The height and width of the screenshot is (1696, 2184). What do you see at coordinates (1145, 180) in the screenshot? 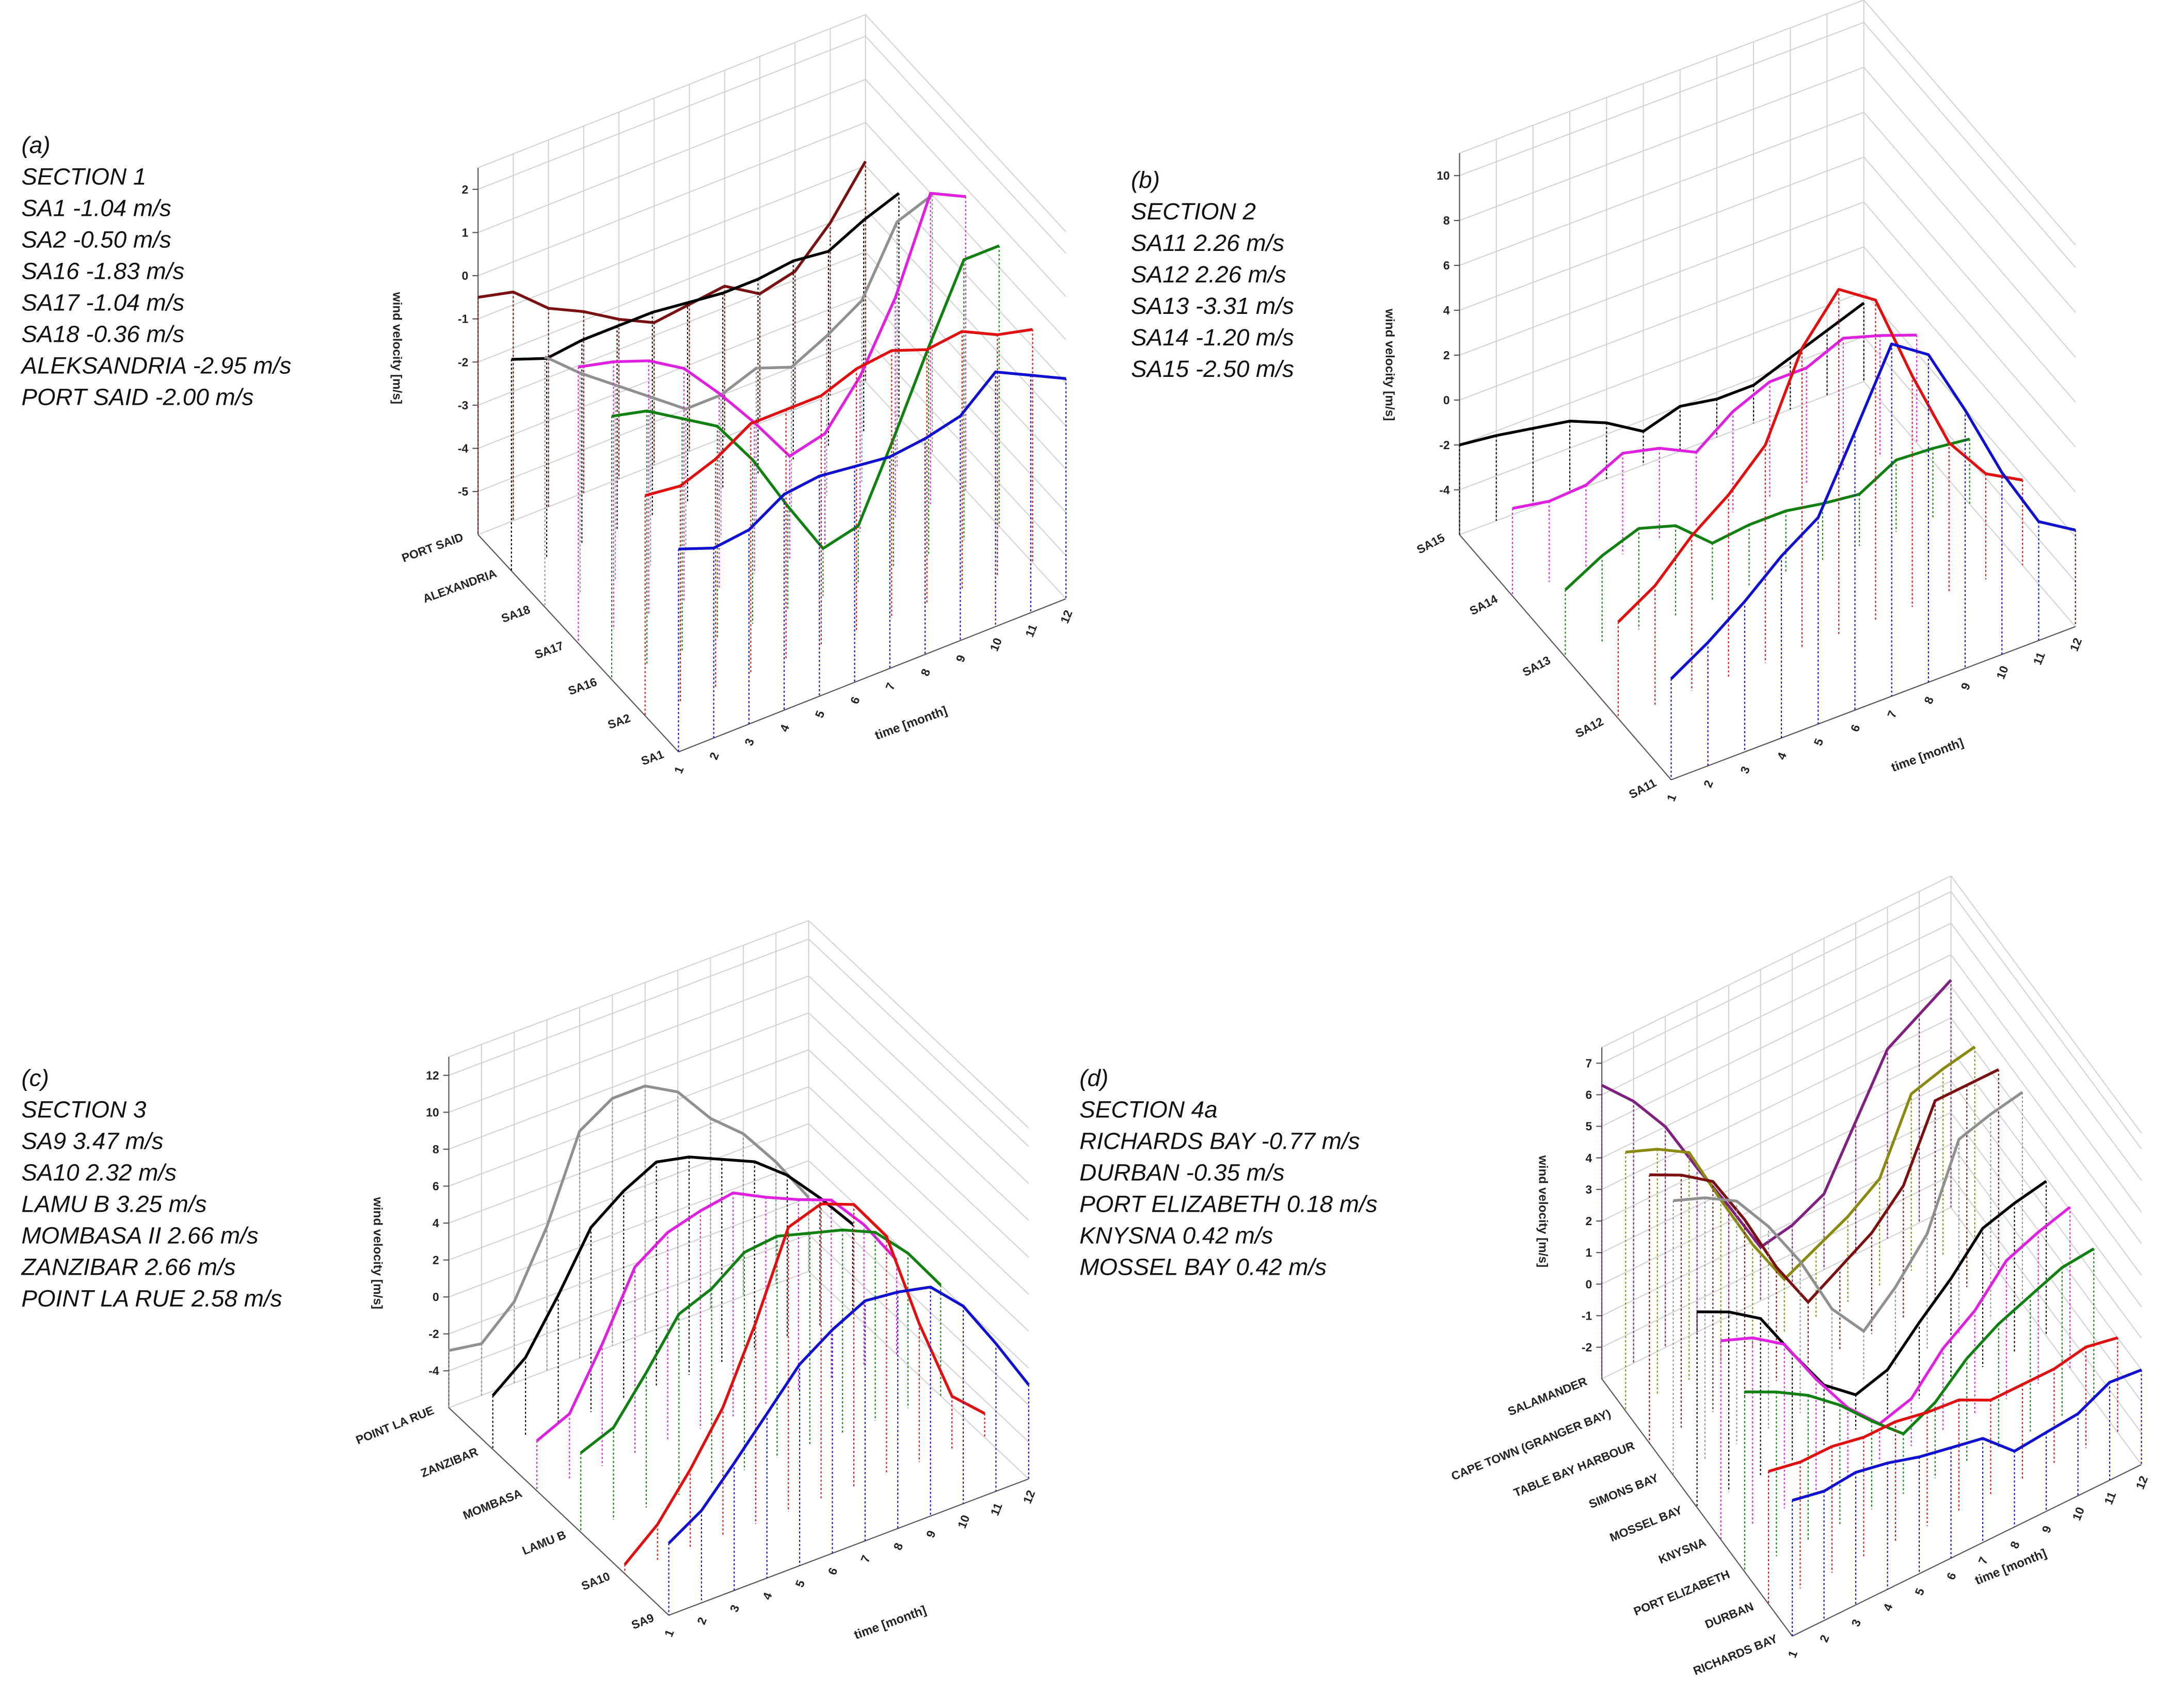
I see `annotation: (b)` at bounding box center [1145, 180].